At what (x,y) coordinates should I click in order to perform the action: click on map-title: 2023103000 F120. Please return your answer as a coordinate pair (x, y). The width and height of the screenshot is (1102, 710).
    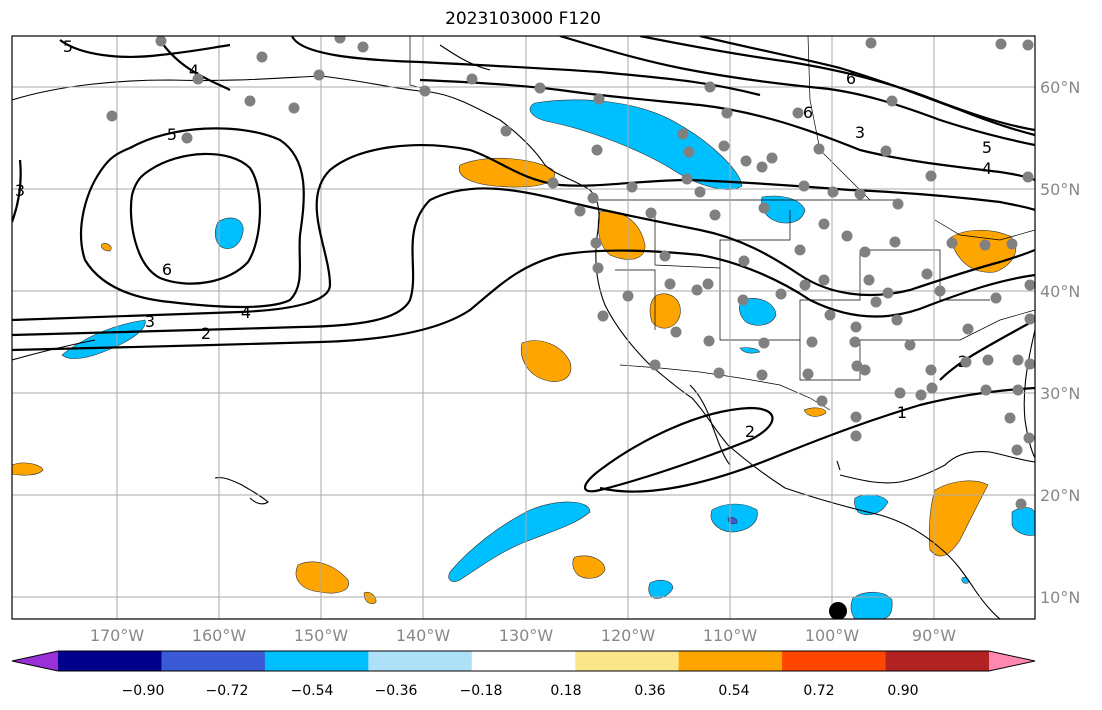
    Looking at the image, I should click on (523, 19).